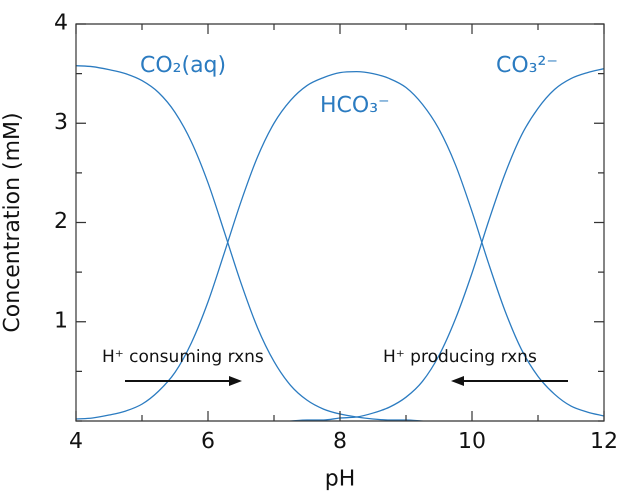  What do you see at coordinates (340, 479) in the screenshot?
I see `x-axis-title: pH` at bounding box center [340, 479].